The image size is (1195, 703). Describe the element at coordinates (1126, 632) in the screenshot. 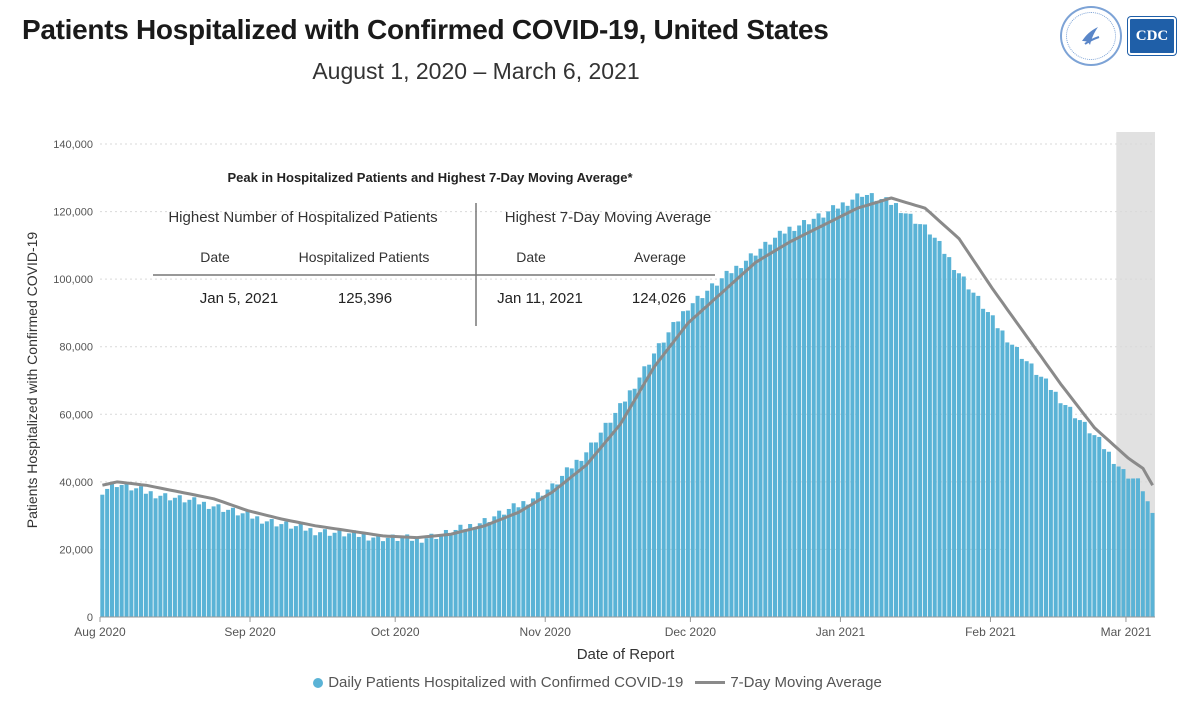

I see `x-tick-label: Mar 2021` at that location.